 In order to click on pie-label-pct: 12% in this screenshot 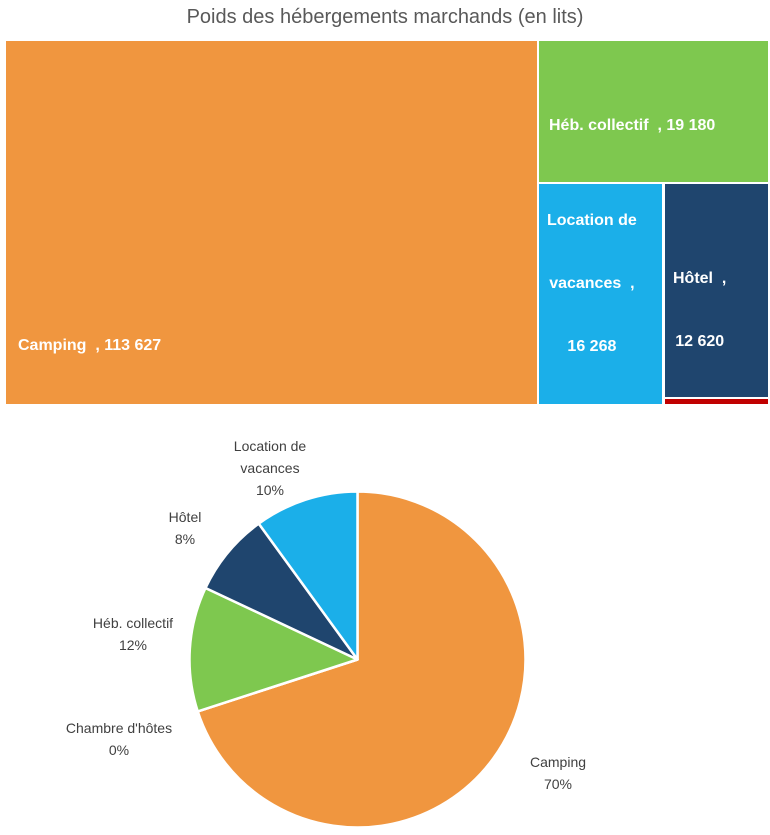, I will do `click(133, 645)`.